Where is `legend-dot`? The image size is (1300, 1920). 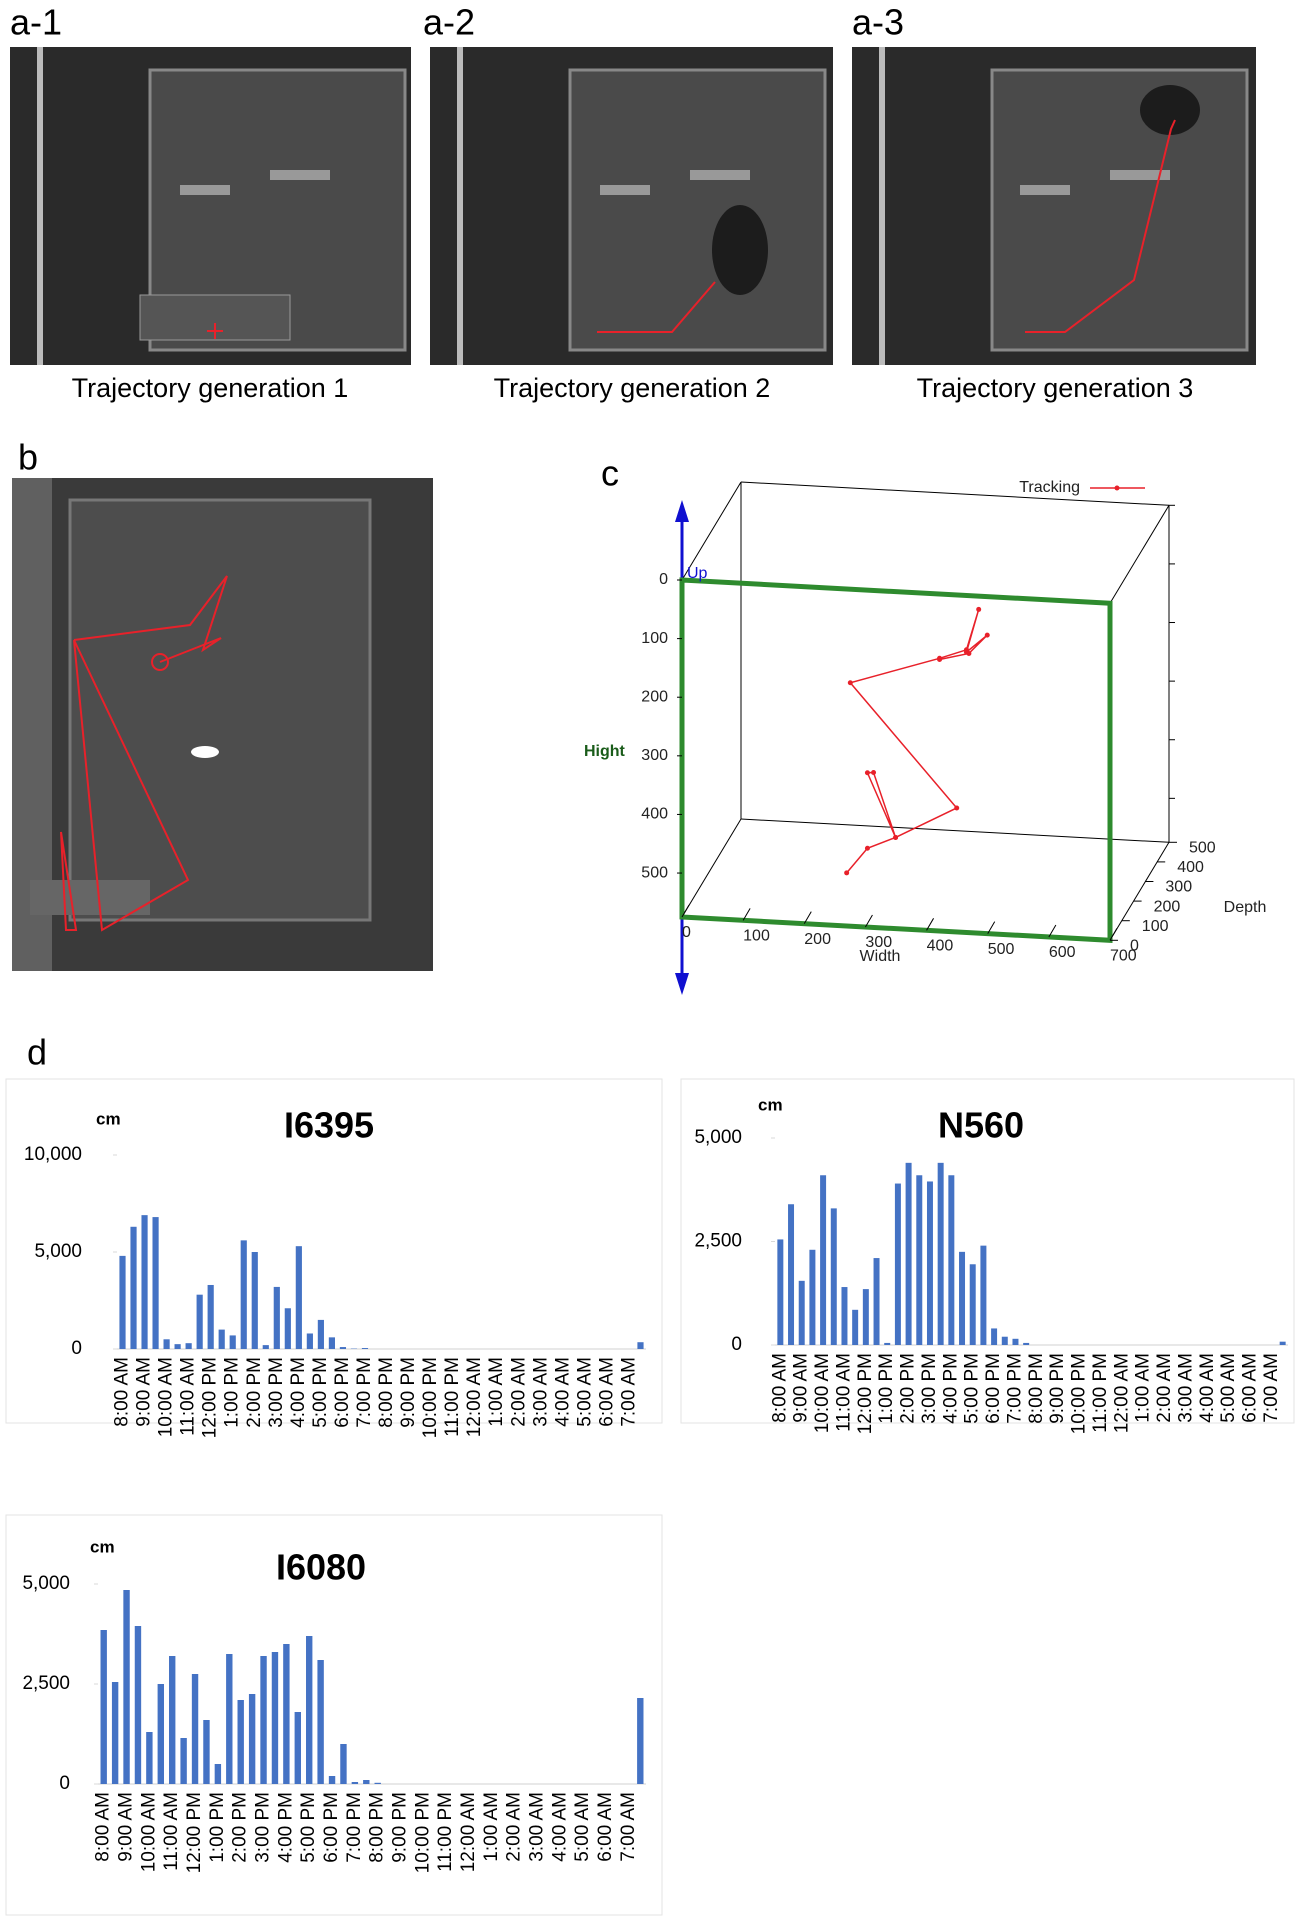
legend-dot is located at coordinates (1117, 488).